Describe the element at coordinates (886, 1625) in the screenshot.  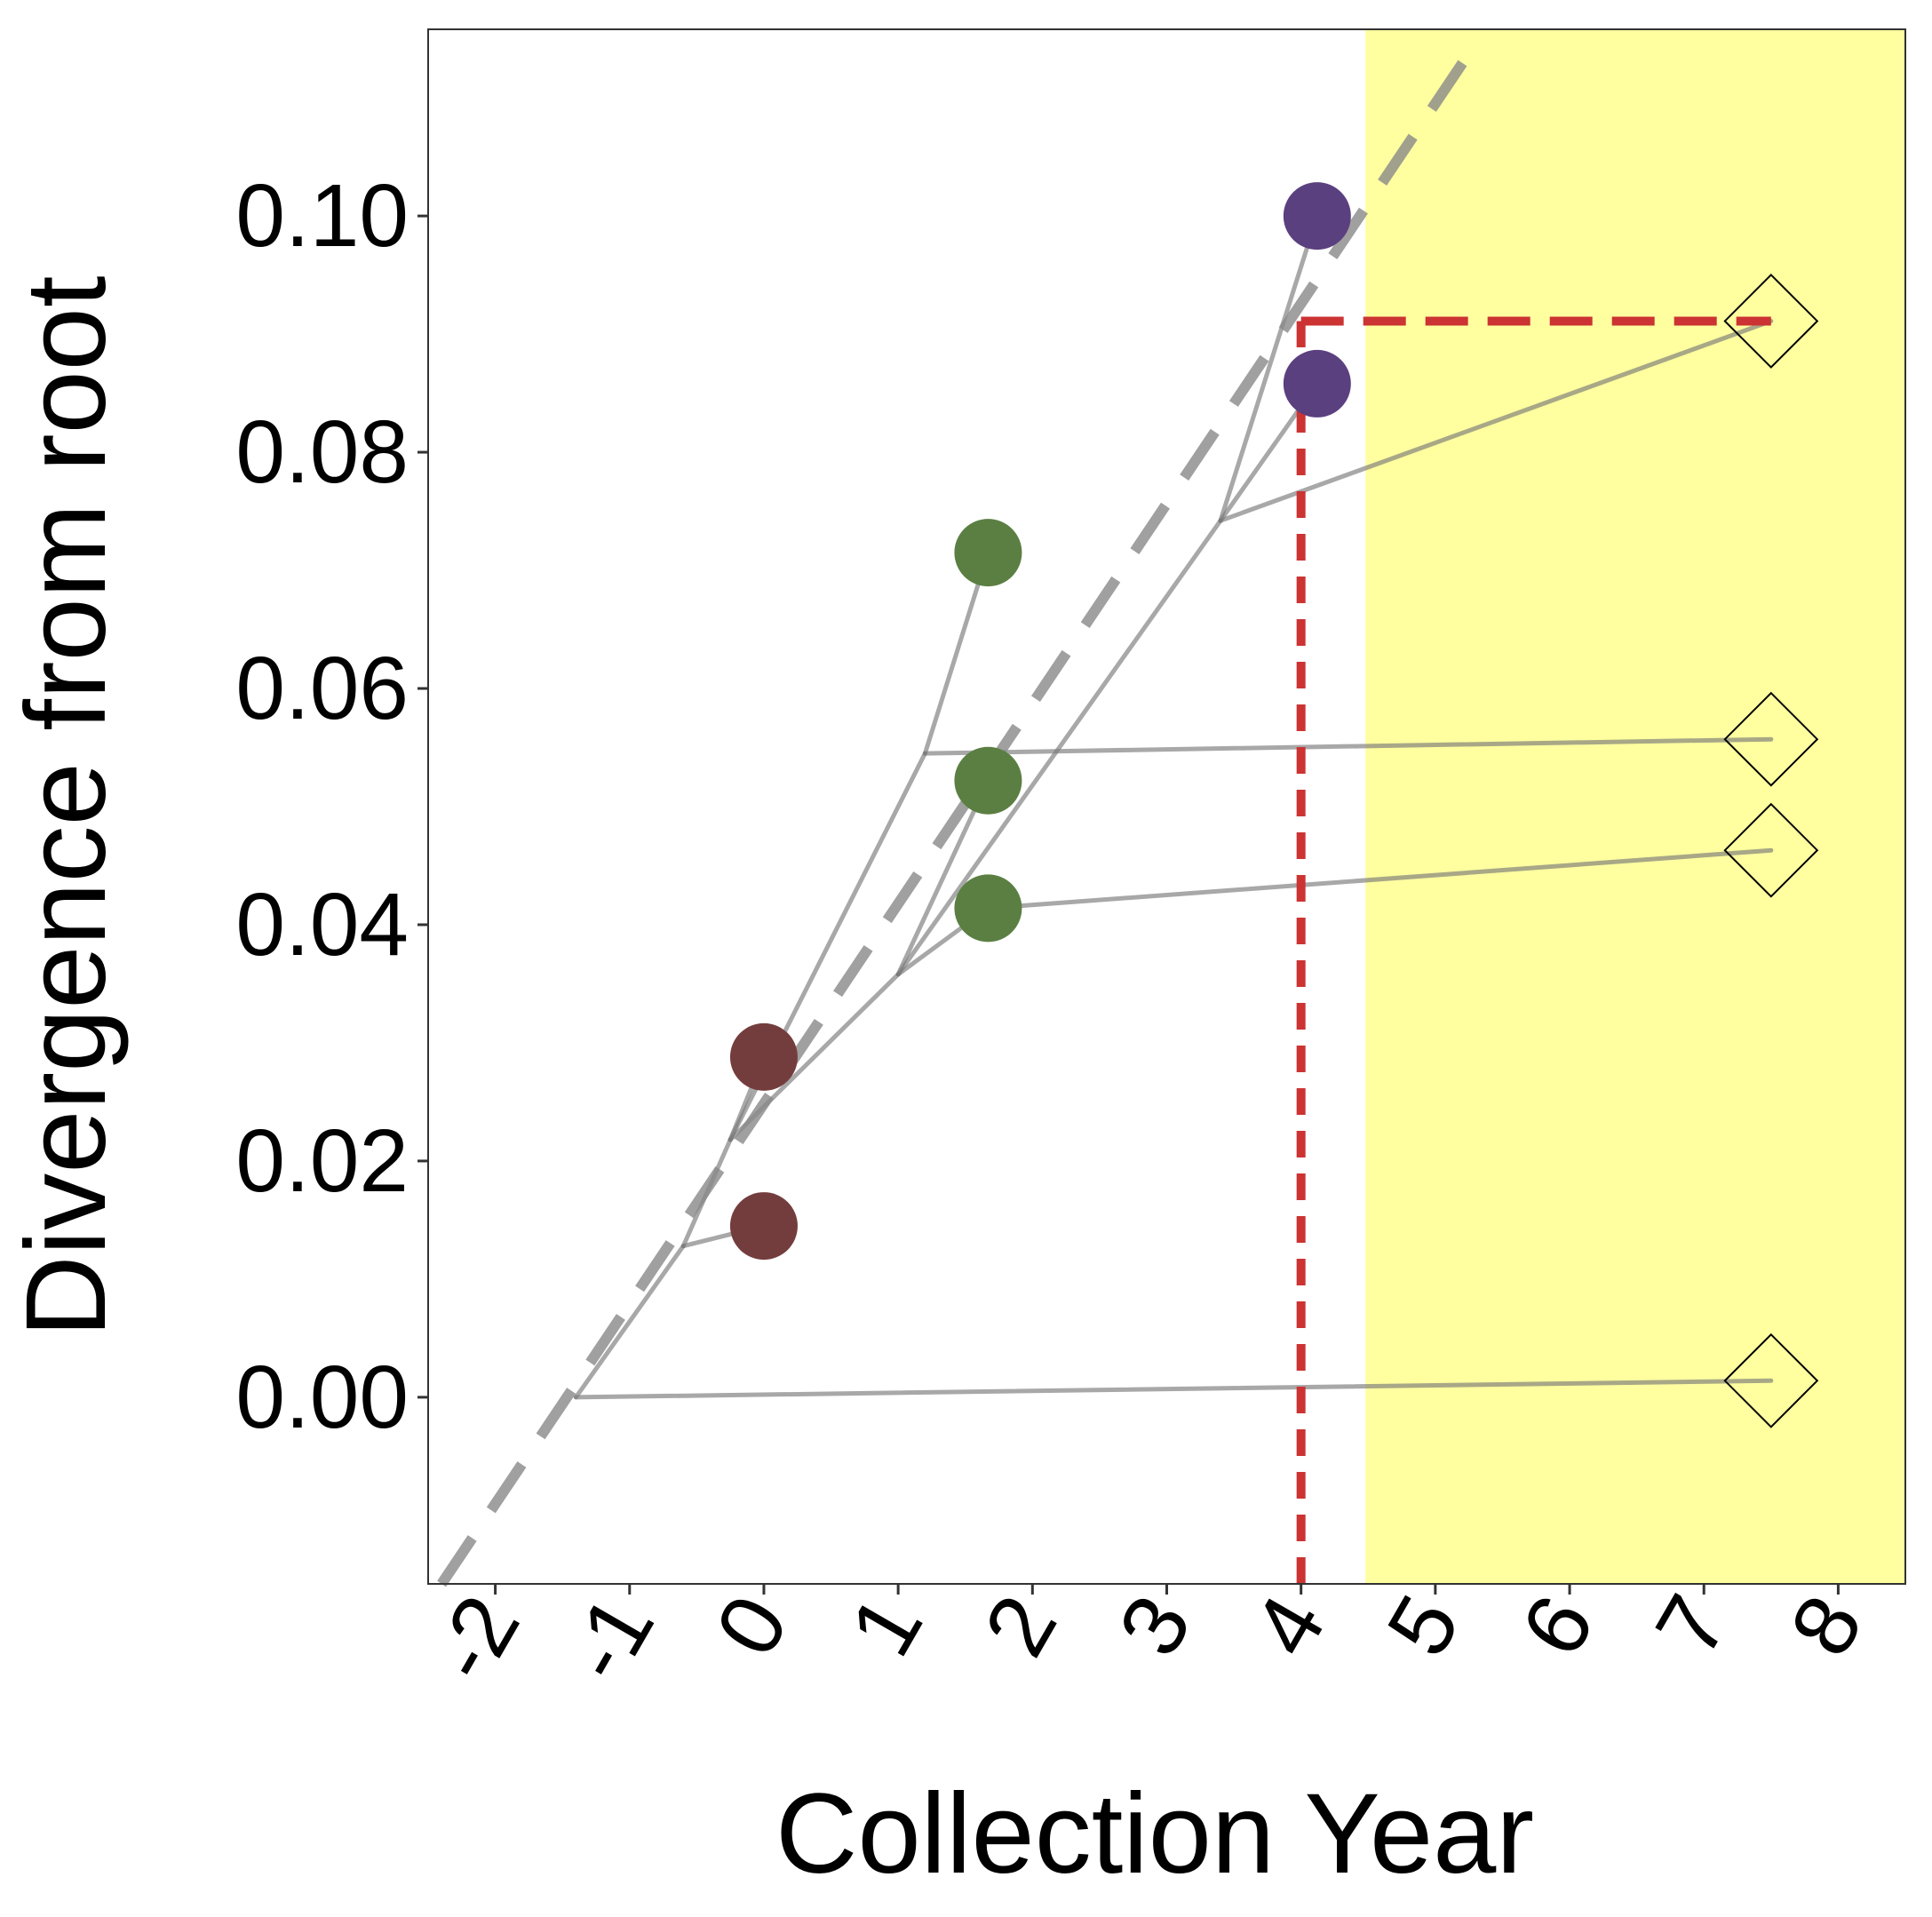
I see `x-tick-label: 1` at that location.